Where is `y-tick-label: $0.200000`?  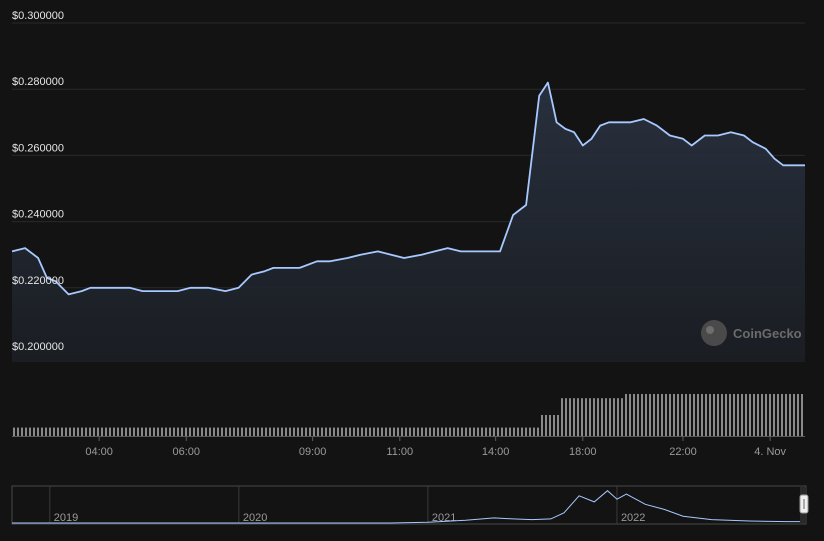
y-tick-label: $0.200000 is located at coordinates (38, 347).